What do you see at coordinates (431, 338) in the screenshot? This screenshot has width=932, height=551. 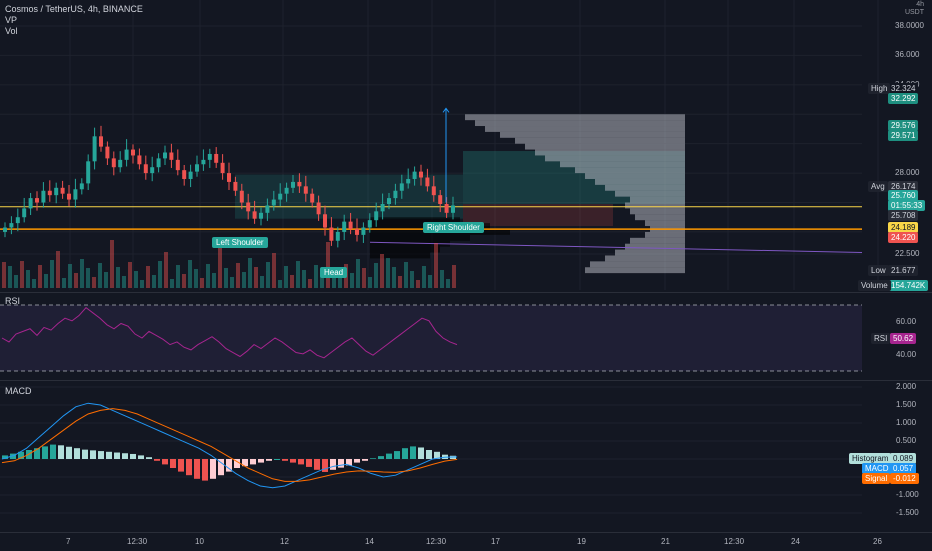 I see `rsi-band` at bounding box center [431, 338].